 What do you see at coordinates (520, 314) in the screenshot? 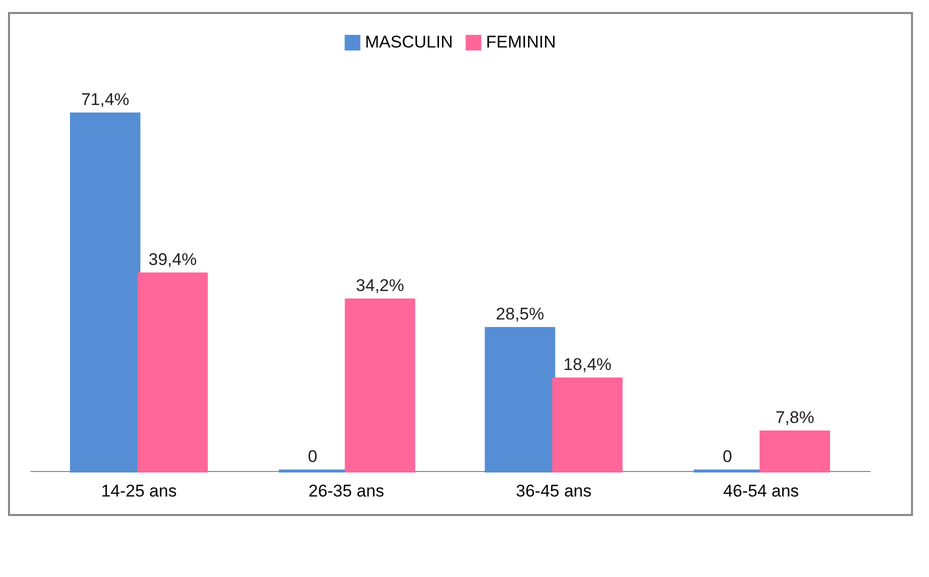
I see `data-label: 28,5%` at bounding box center [520, 314].